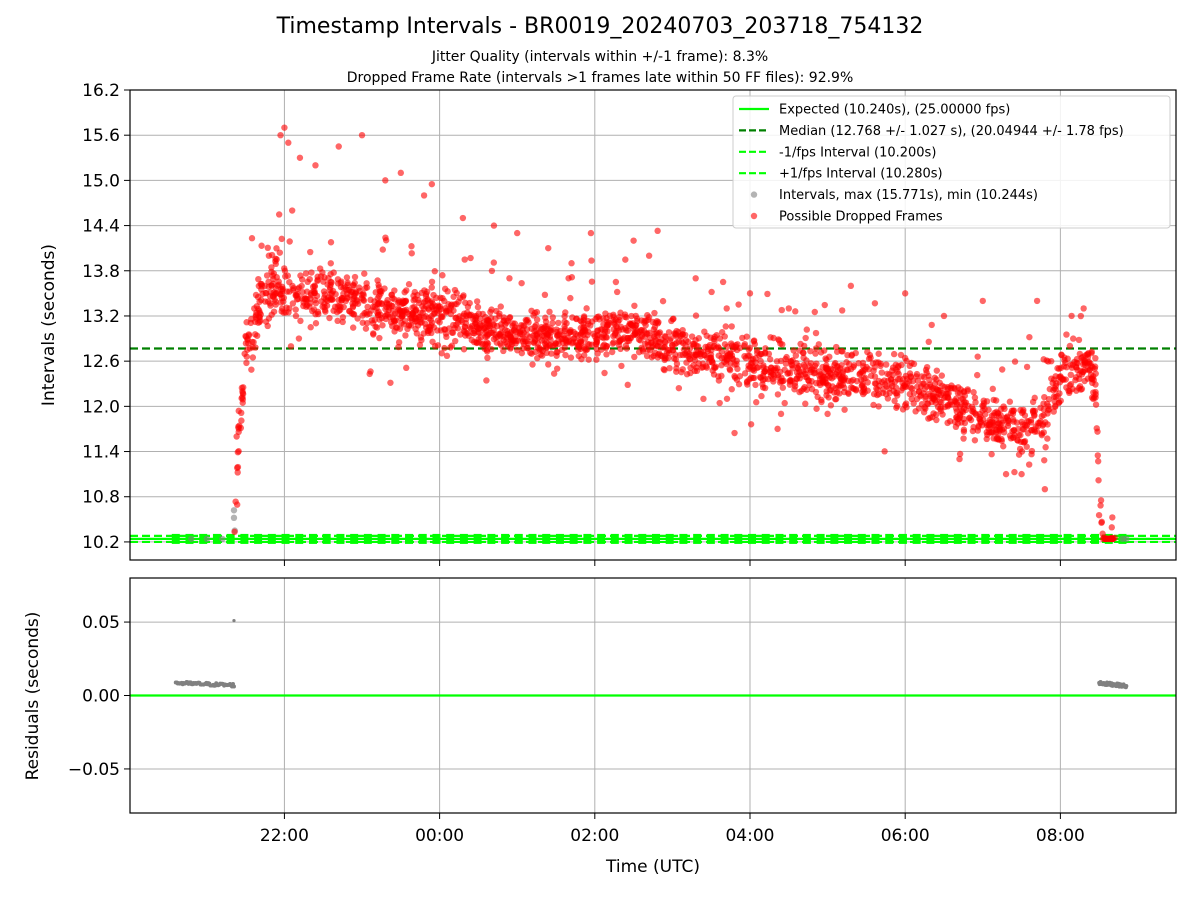 The width and height of the screenshot is (1200, 900). I want to click on x-tick-label: 04:00, so click(749, 836).